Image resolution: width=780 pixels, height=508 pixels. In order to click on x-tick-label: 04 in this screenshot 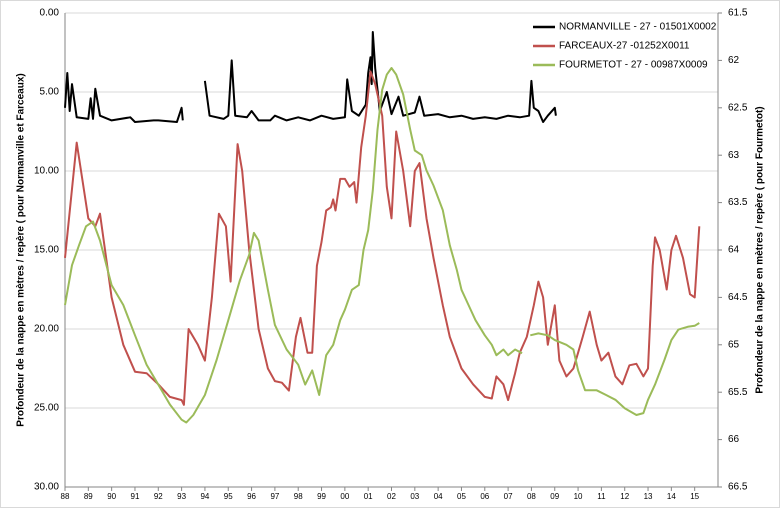, I will do `click(438, 496)`.